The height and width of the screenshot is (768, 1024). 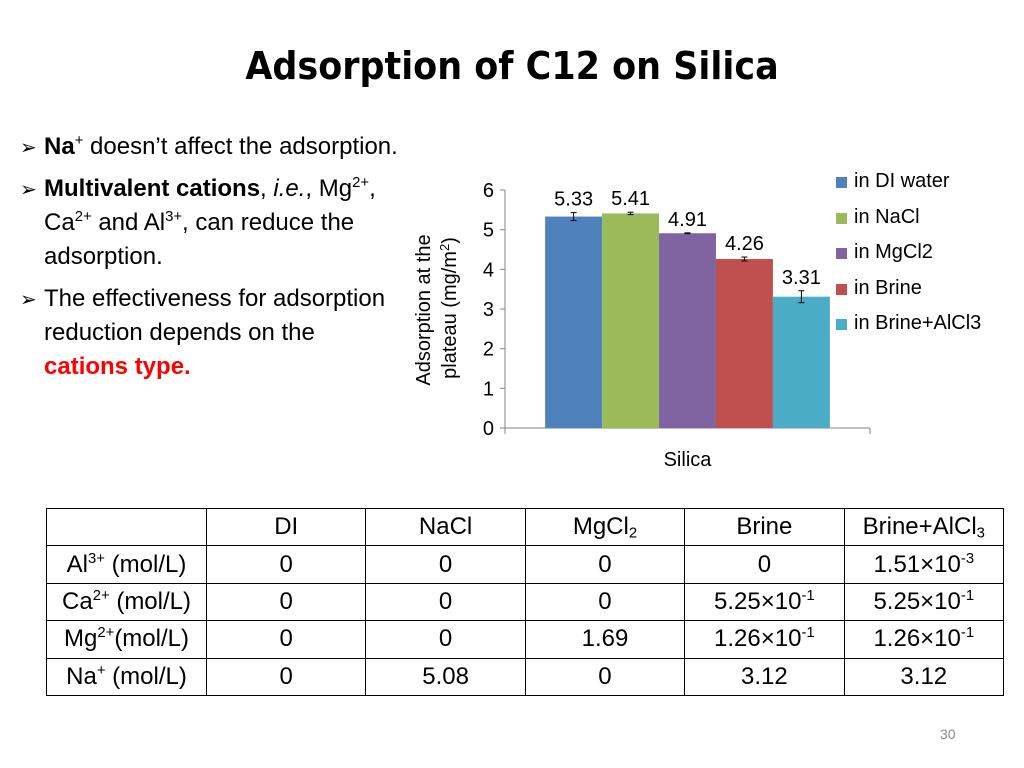 I want to click on table-row: Na+ (mol/L) 0 5.08 0 3.12 3.12, so click(x=525, y=677).